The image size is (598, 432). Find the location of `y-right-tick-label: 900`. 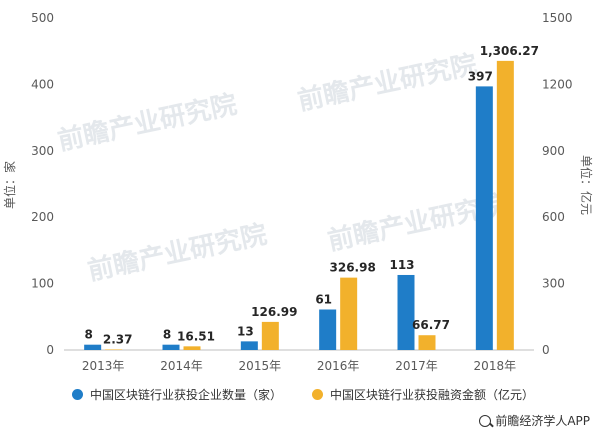

y-right-tick-label: 900 is located at coordinates (553, 151).